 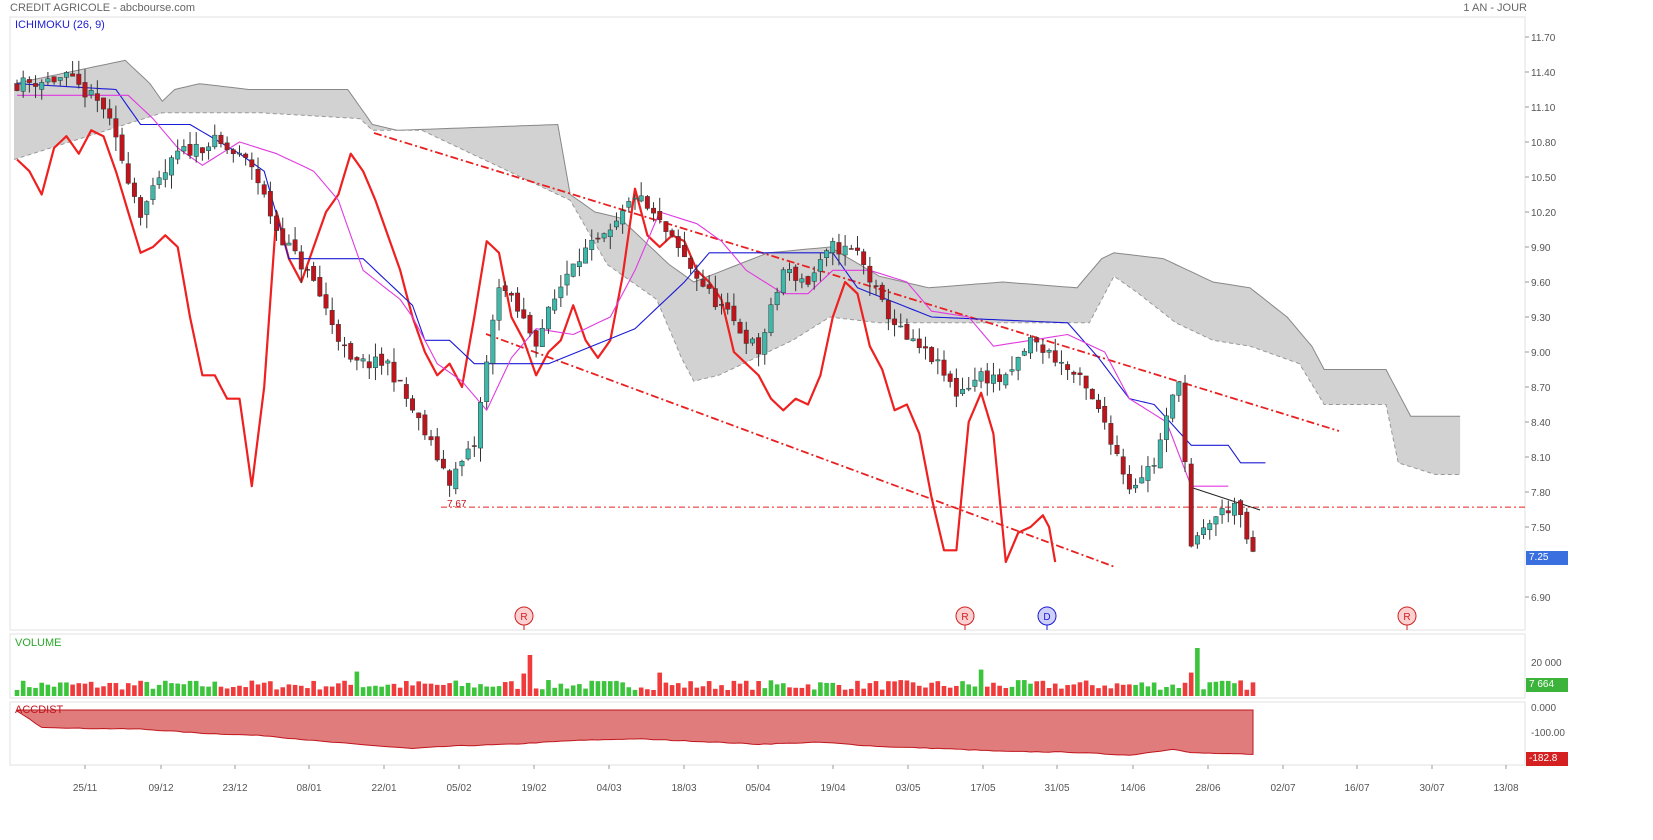 What do you see at coordinates (683, 788) in the screenshot?
I see `date-tick-label: 18/03` at bounding box center [683, 788].